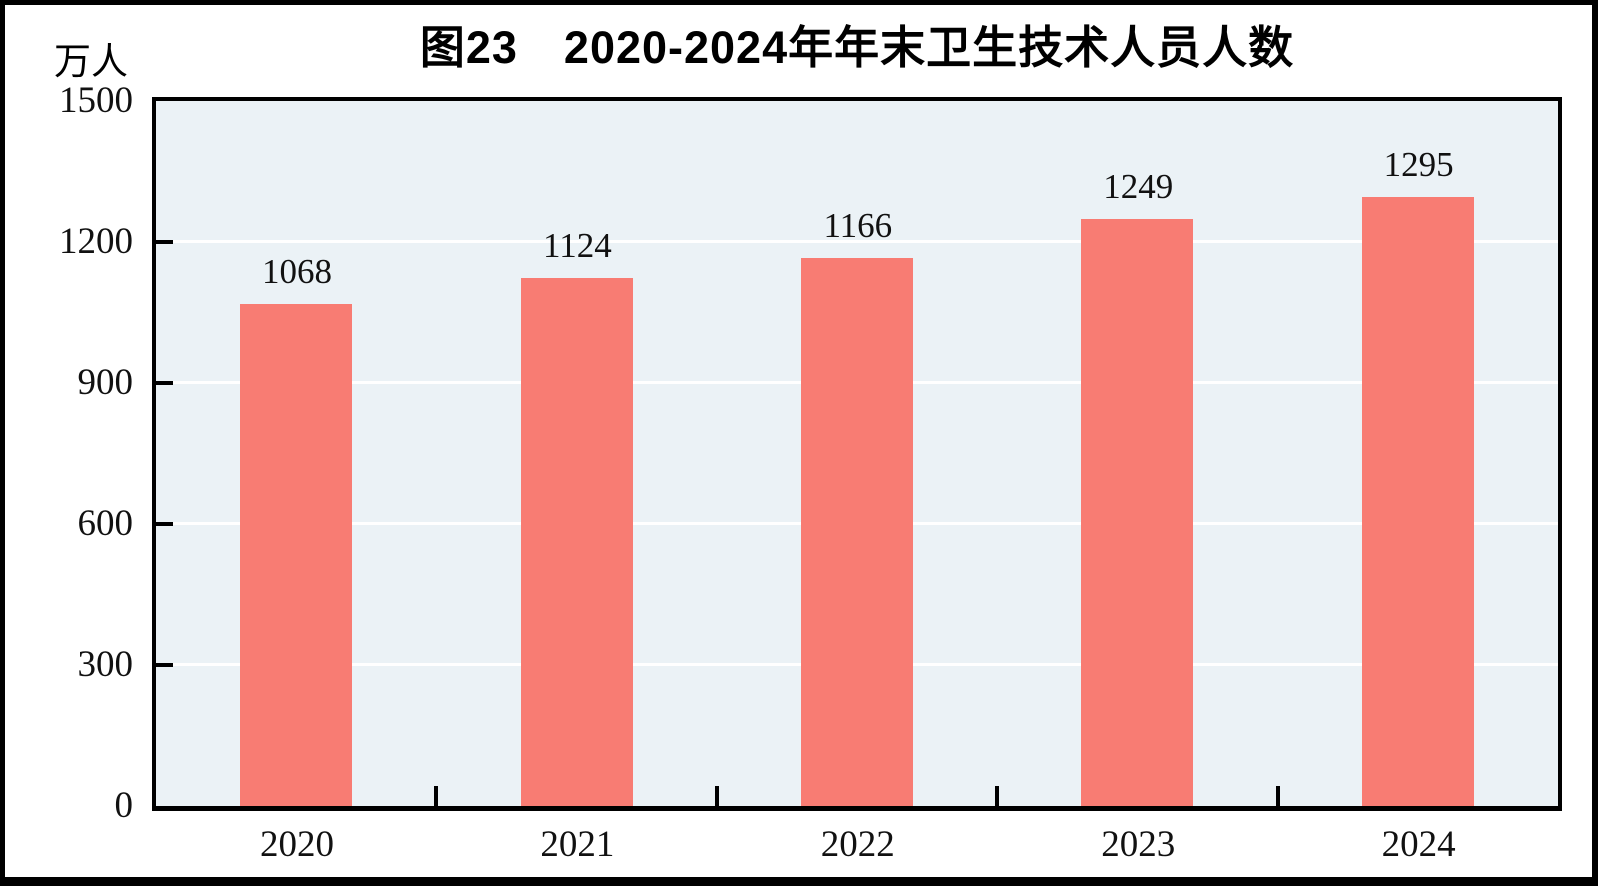 The width and height of the screenshot is (1598, 886). Describe the element at coordinates (1418, 165) in the screenshot. I see `bar-value-label: 1295` at that location.